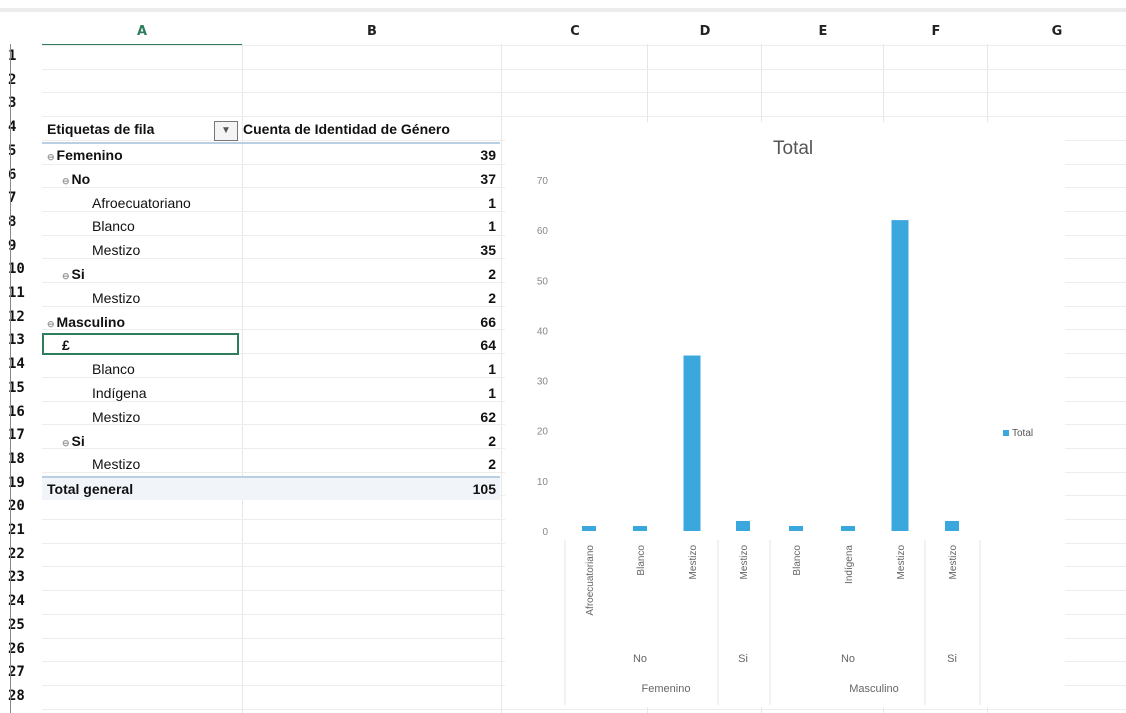 This screenshot has height=713, width=1126. Describe the element at coordinates (12, 245) in the screenshot. I see `row-header-9: 9` at that location.